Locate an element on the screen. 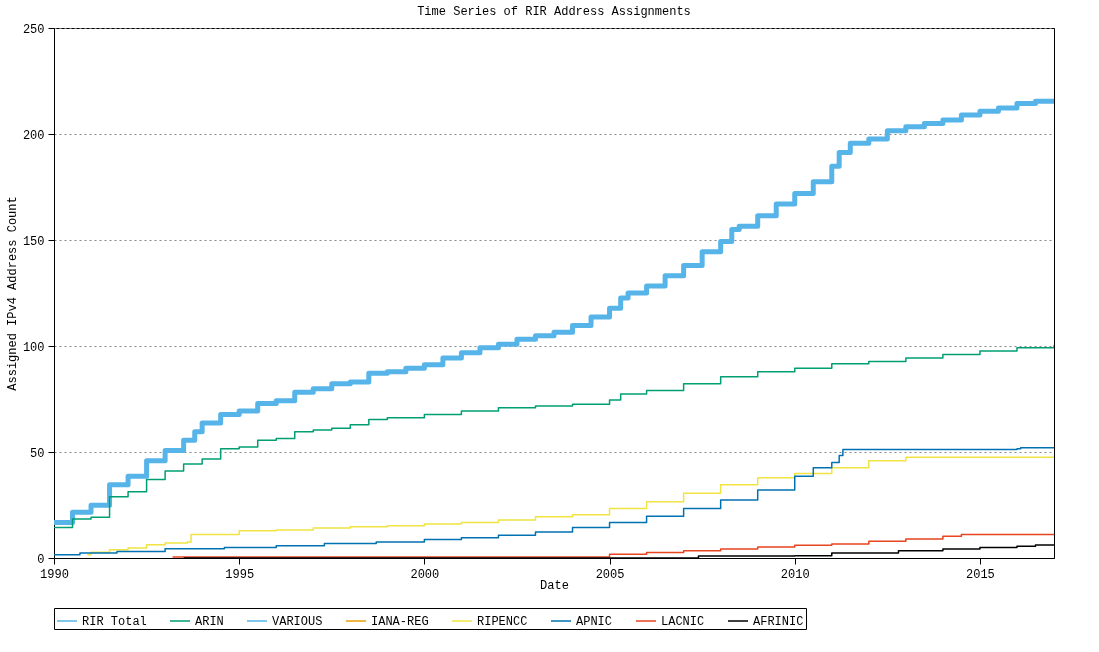  y-tick-label: 100 is located at coordinates (33, 347).